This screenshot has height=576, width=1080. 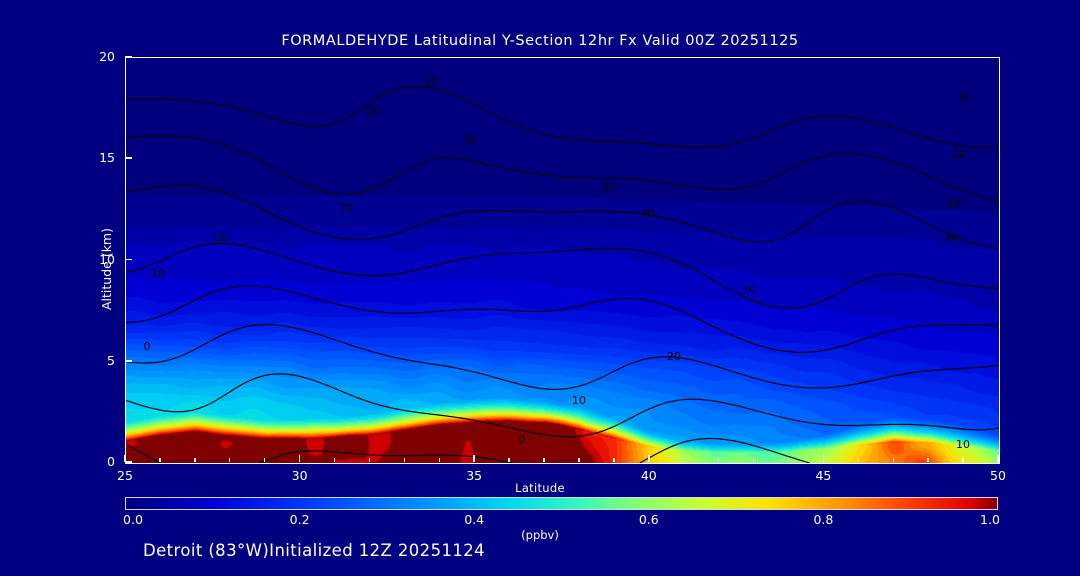 I want to click on y-tick-label: 20, so click(x=107, y=56).